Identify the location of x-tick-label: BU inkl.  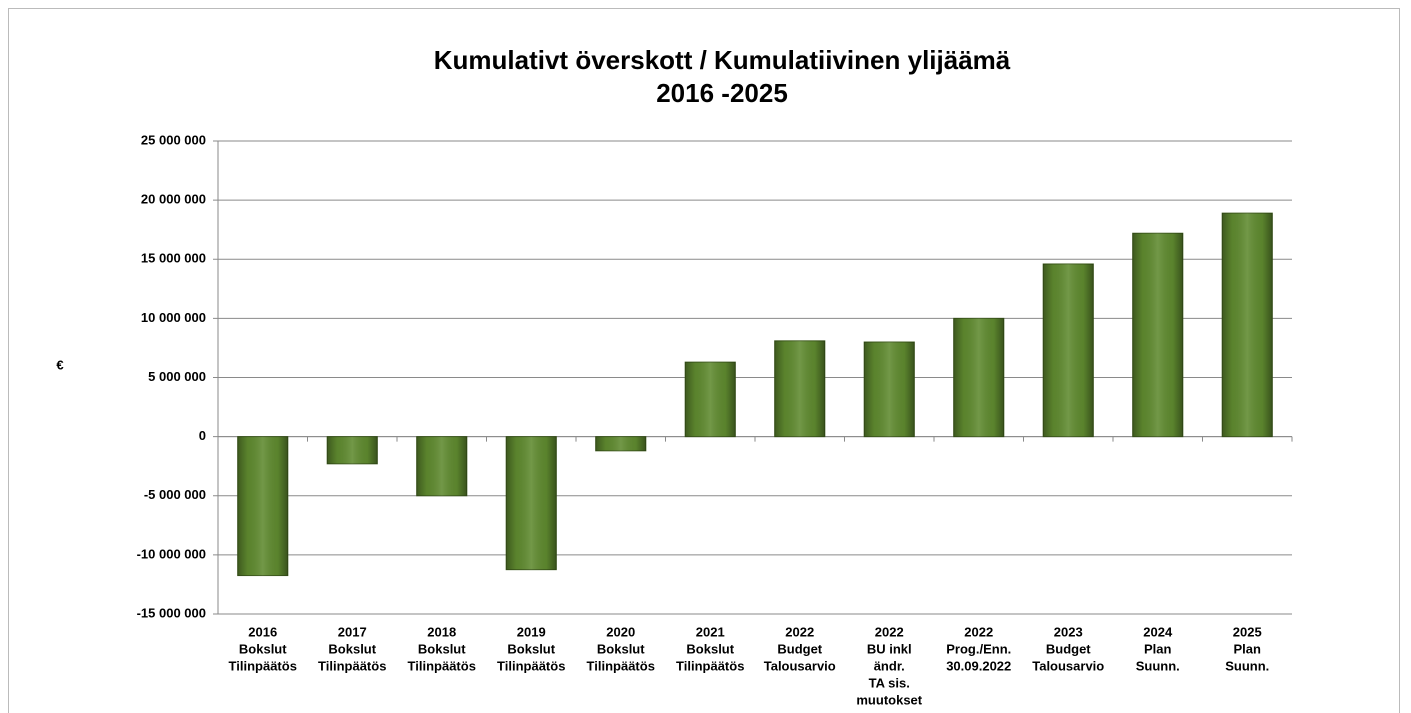
(889, 648).